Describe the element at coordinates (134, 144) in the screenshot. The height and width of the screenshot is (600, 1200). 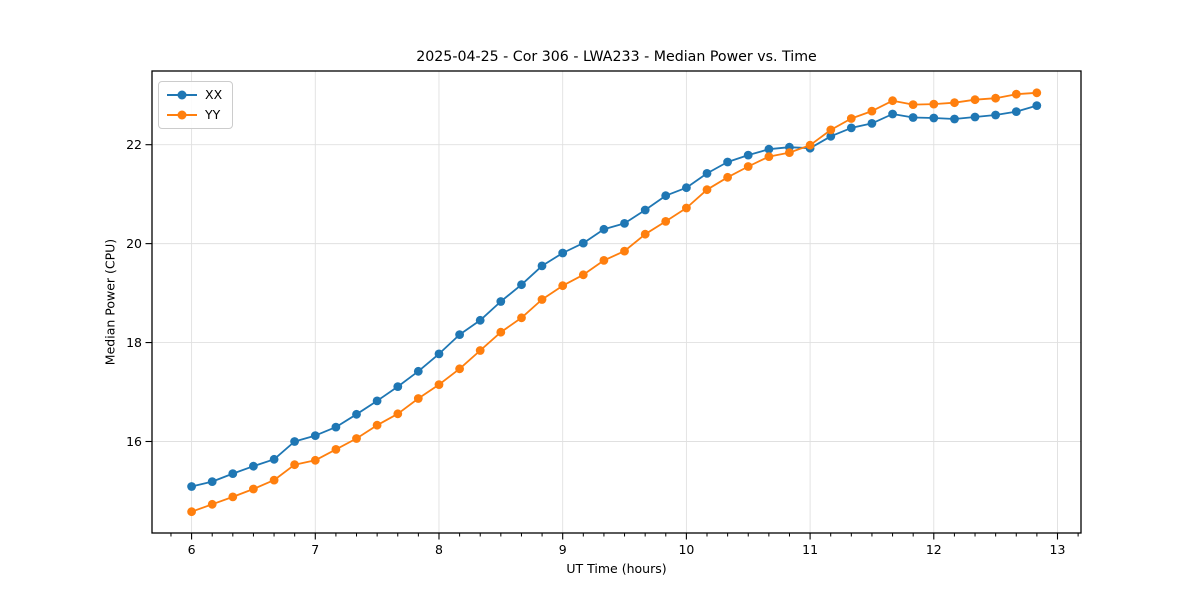
I see `y-tick-label: 22` at that location.